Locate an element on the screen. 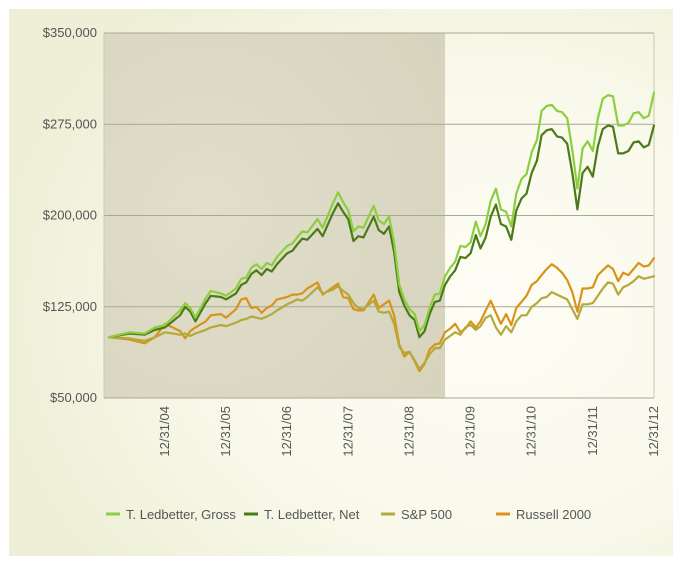  legend-label: T. Ledbetter, Net is located at coordinates (312, 514).